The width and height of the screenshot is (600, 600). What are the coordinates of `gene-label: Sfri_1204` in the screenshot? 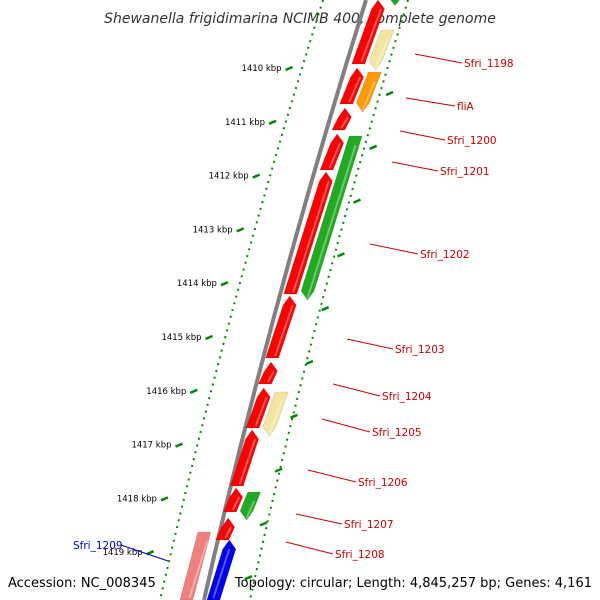 It's located at (407, 397).